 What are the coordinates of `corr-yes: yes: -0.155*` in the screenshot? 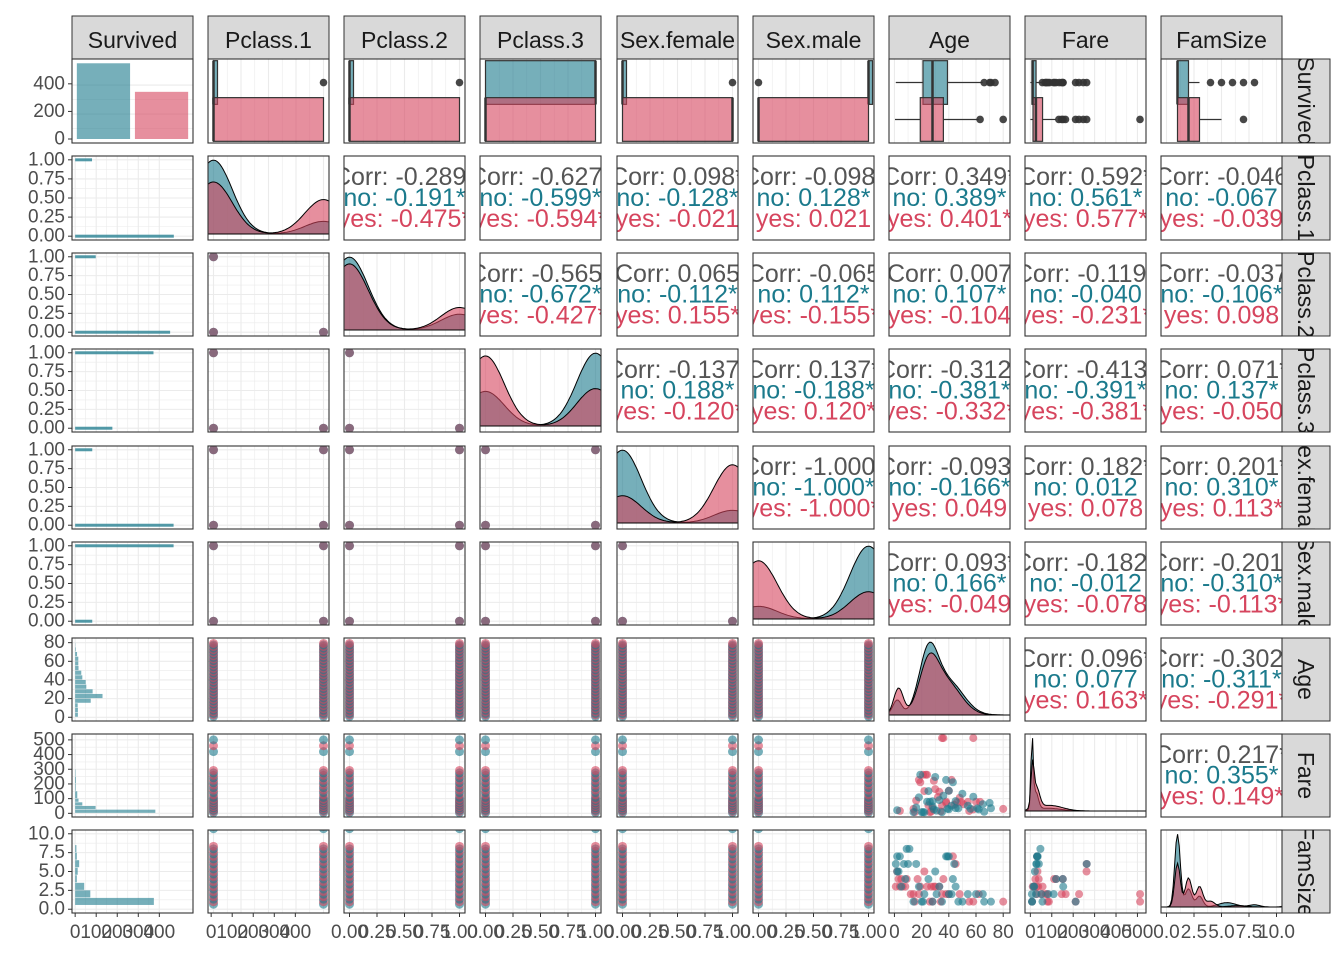 It's located at (814, 315).